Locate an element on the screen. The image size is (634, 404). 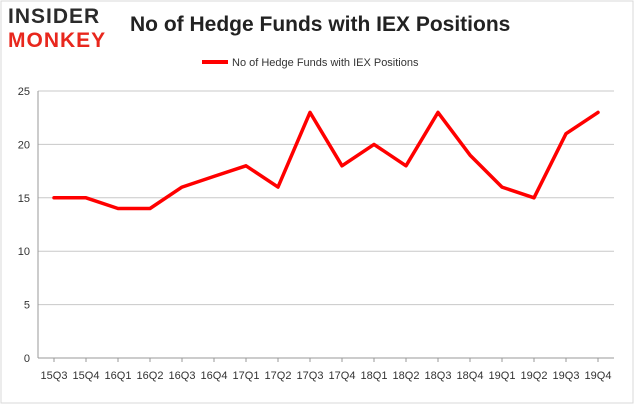
legend: No of Hedge Funds with IEX Positions is located at coordinates (310, 63).